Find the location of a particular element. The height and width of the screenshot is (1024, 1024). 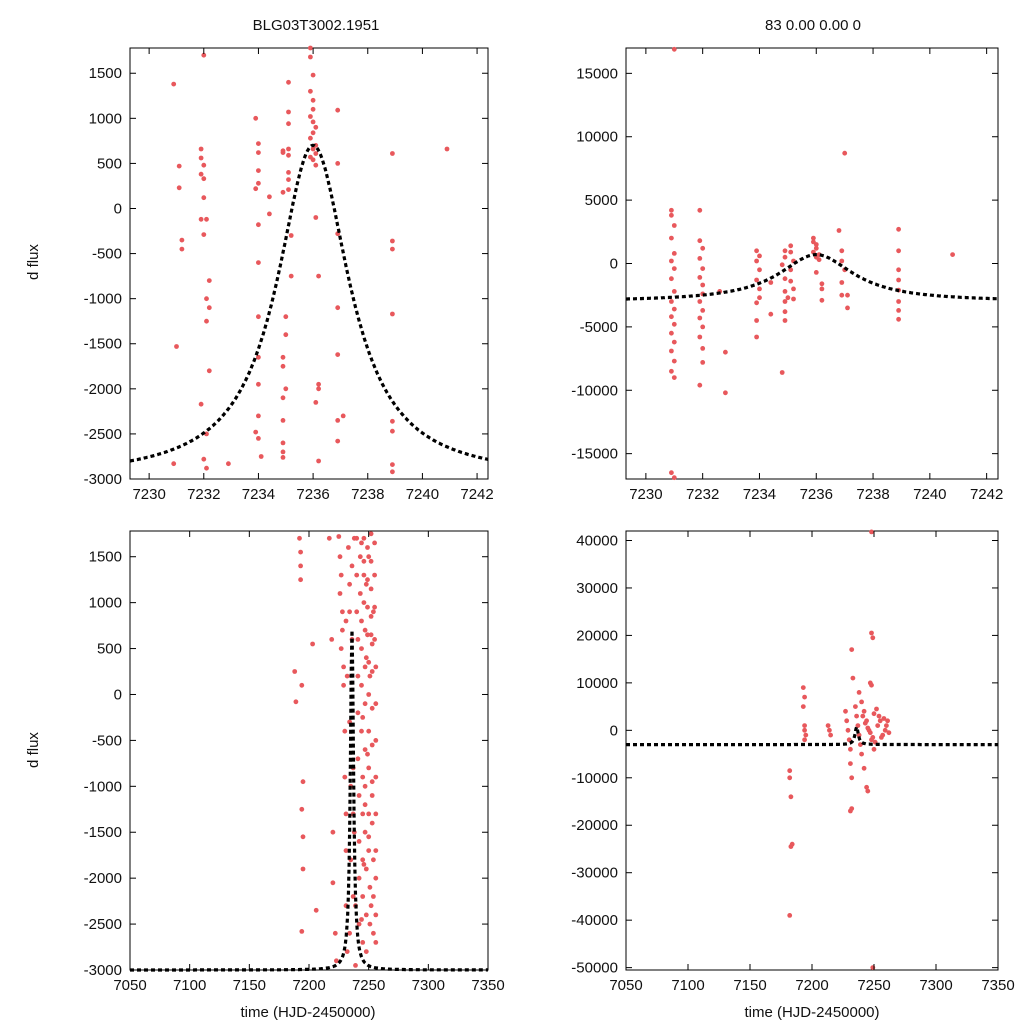

y-tick-label: -3000 is located at coordinates (103, 970).